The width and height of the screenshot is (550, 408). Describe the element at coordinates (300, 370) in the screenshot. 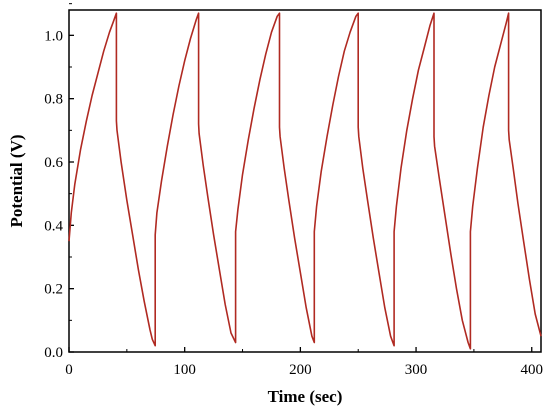

I see `x-tick-label: 200` at that location.